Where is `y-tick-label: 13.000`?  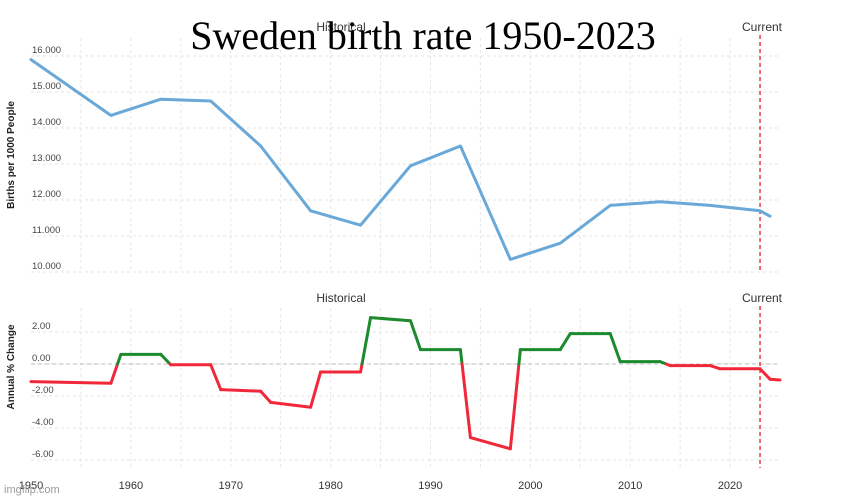 y-tick-label: 13.000 is located at coordinates (46, 158).